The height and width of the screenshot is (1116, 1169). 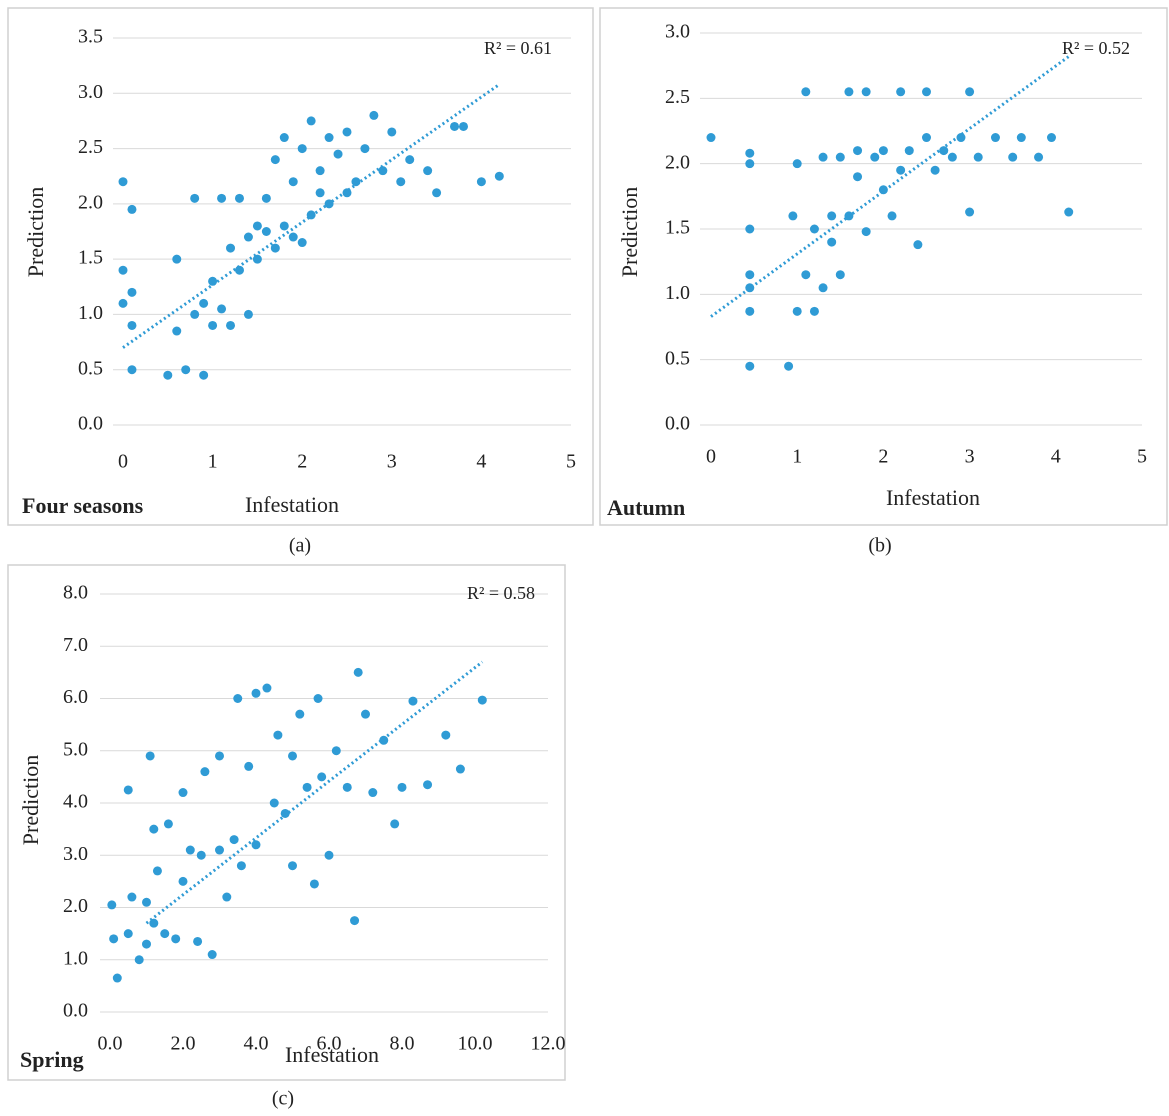 I want to click on caption: (b), so click(x=879, y=546).